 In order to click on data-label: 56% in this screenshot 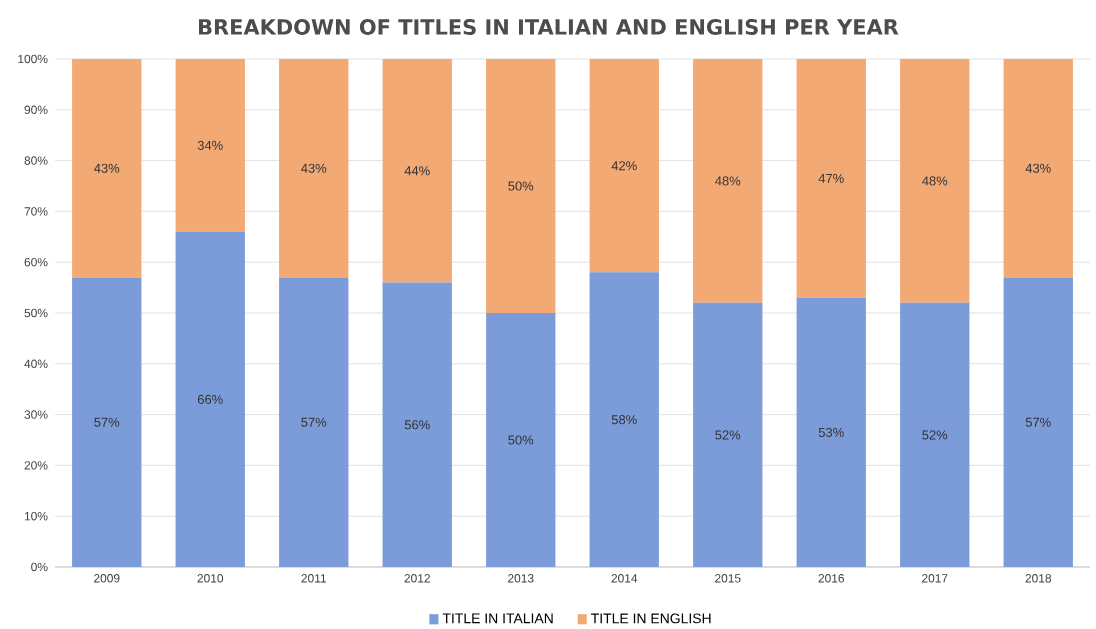, I will do `click(417, 425)`.